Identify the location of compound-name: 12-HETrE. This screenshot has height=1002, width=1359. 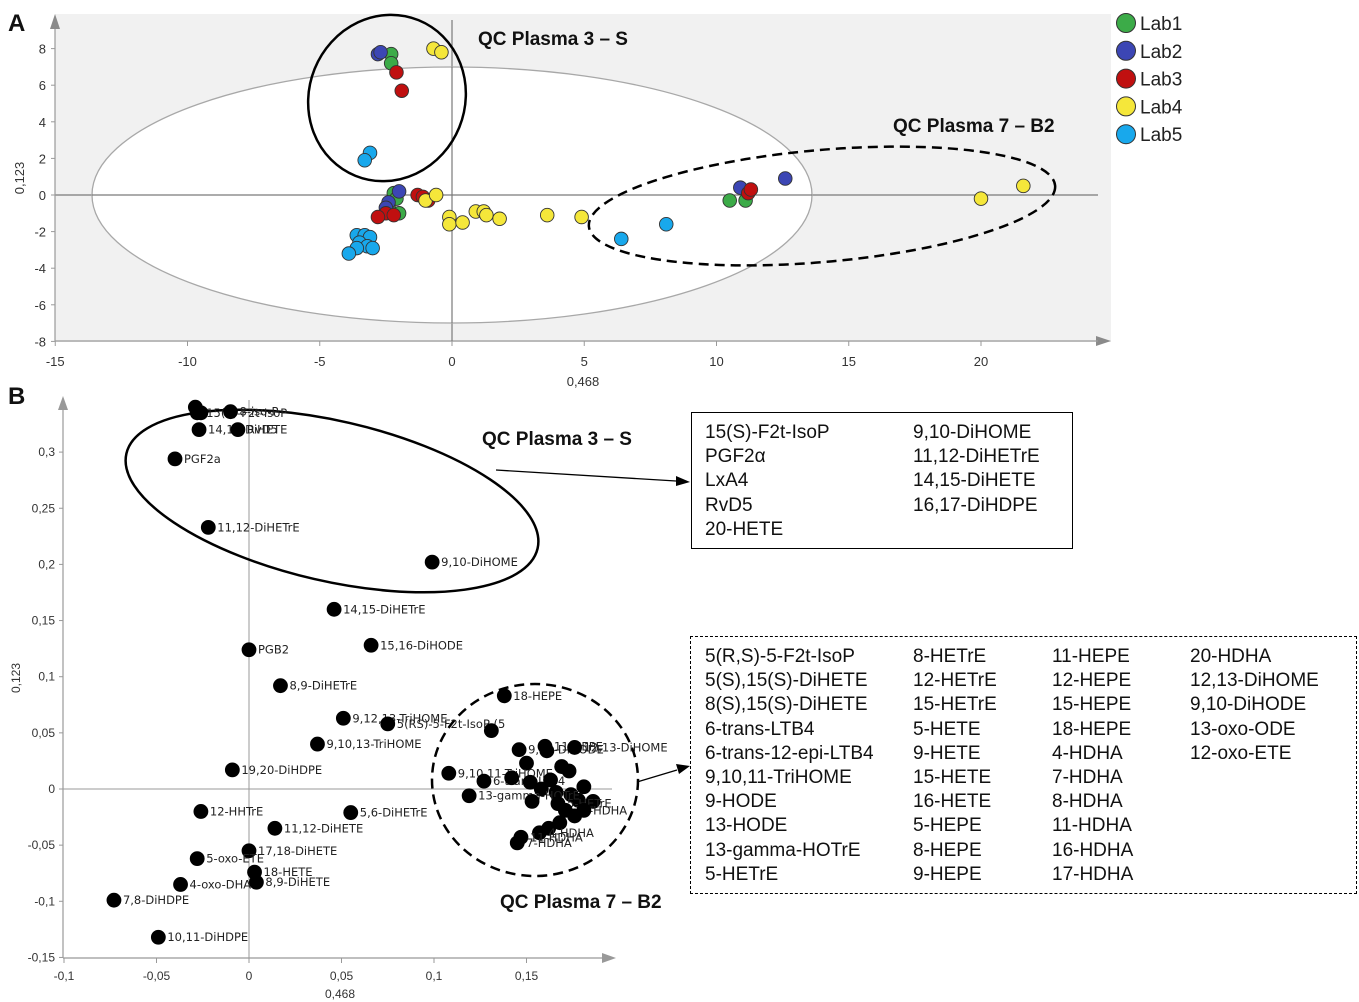
(955, 681).